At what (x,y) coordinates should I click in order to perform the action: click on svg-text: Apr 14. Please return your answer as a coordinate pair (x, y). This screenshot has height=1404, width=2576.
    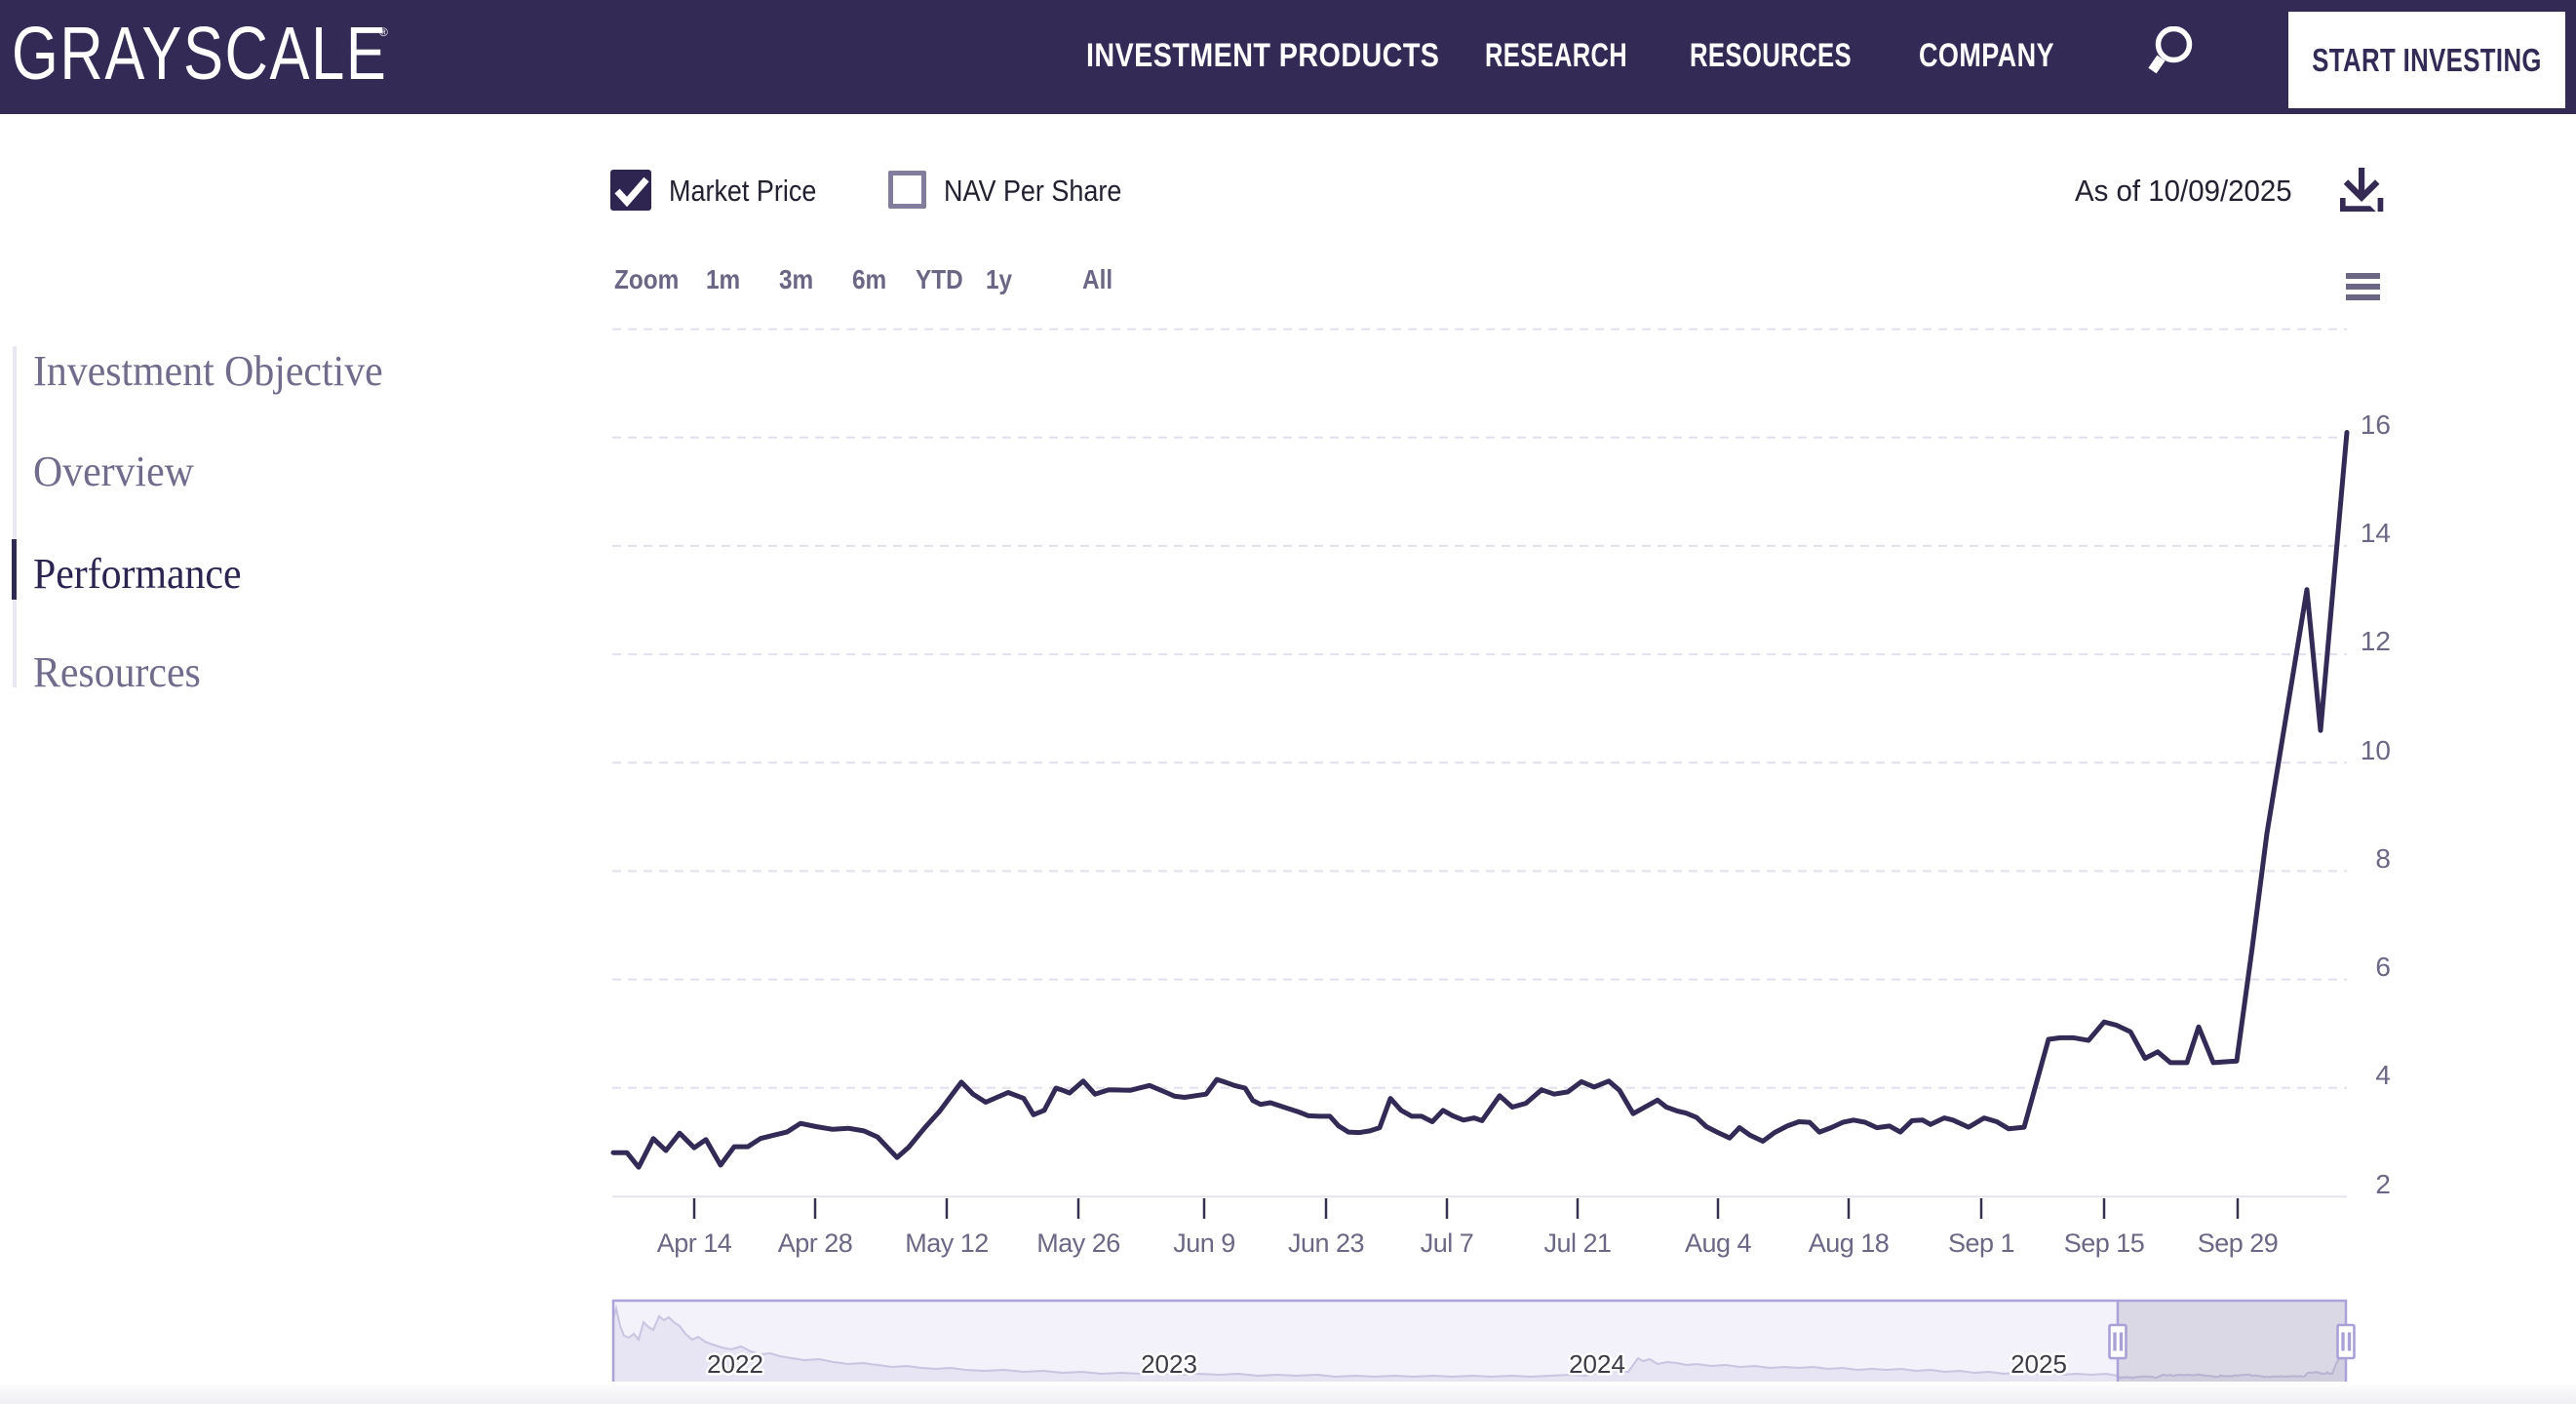
    Looking at the image, I should click on (694, 1243).